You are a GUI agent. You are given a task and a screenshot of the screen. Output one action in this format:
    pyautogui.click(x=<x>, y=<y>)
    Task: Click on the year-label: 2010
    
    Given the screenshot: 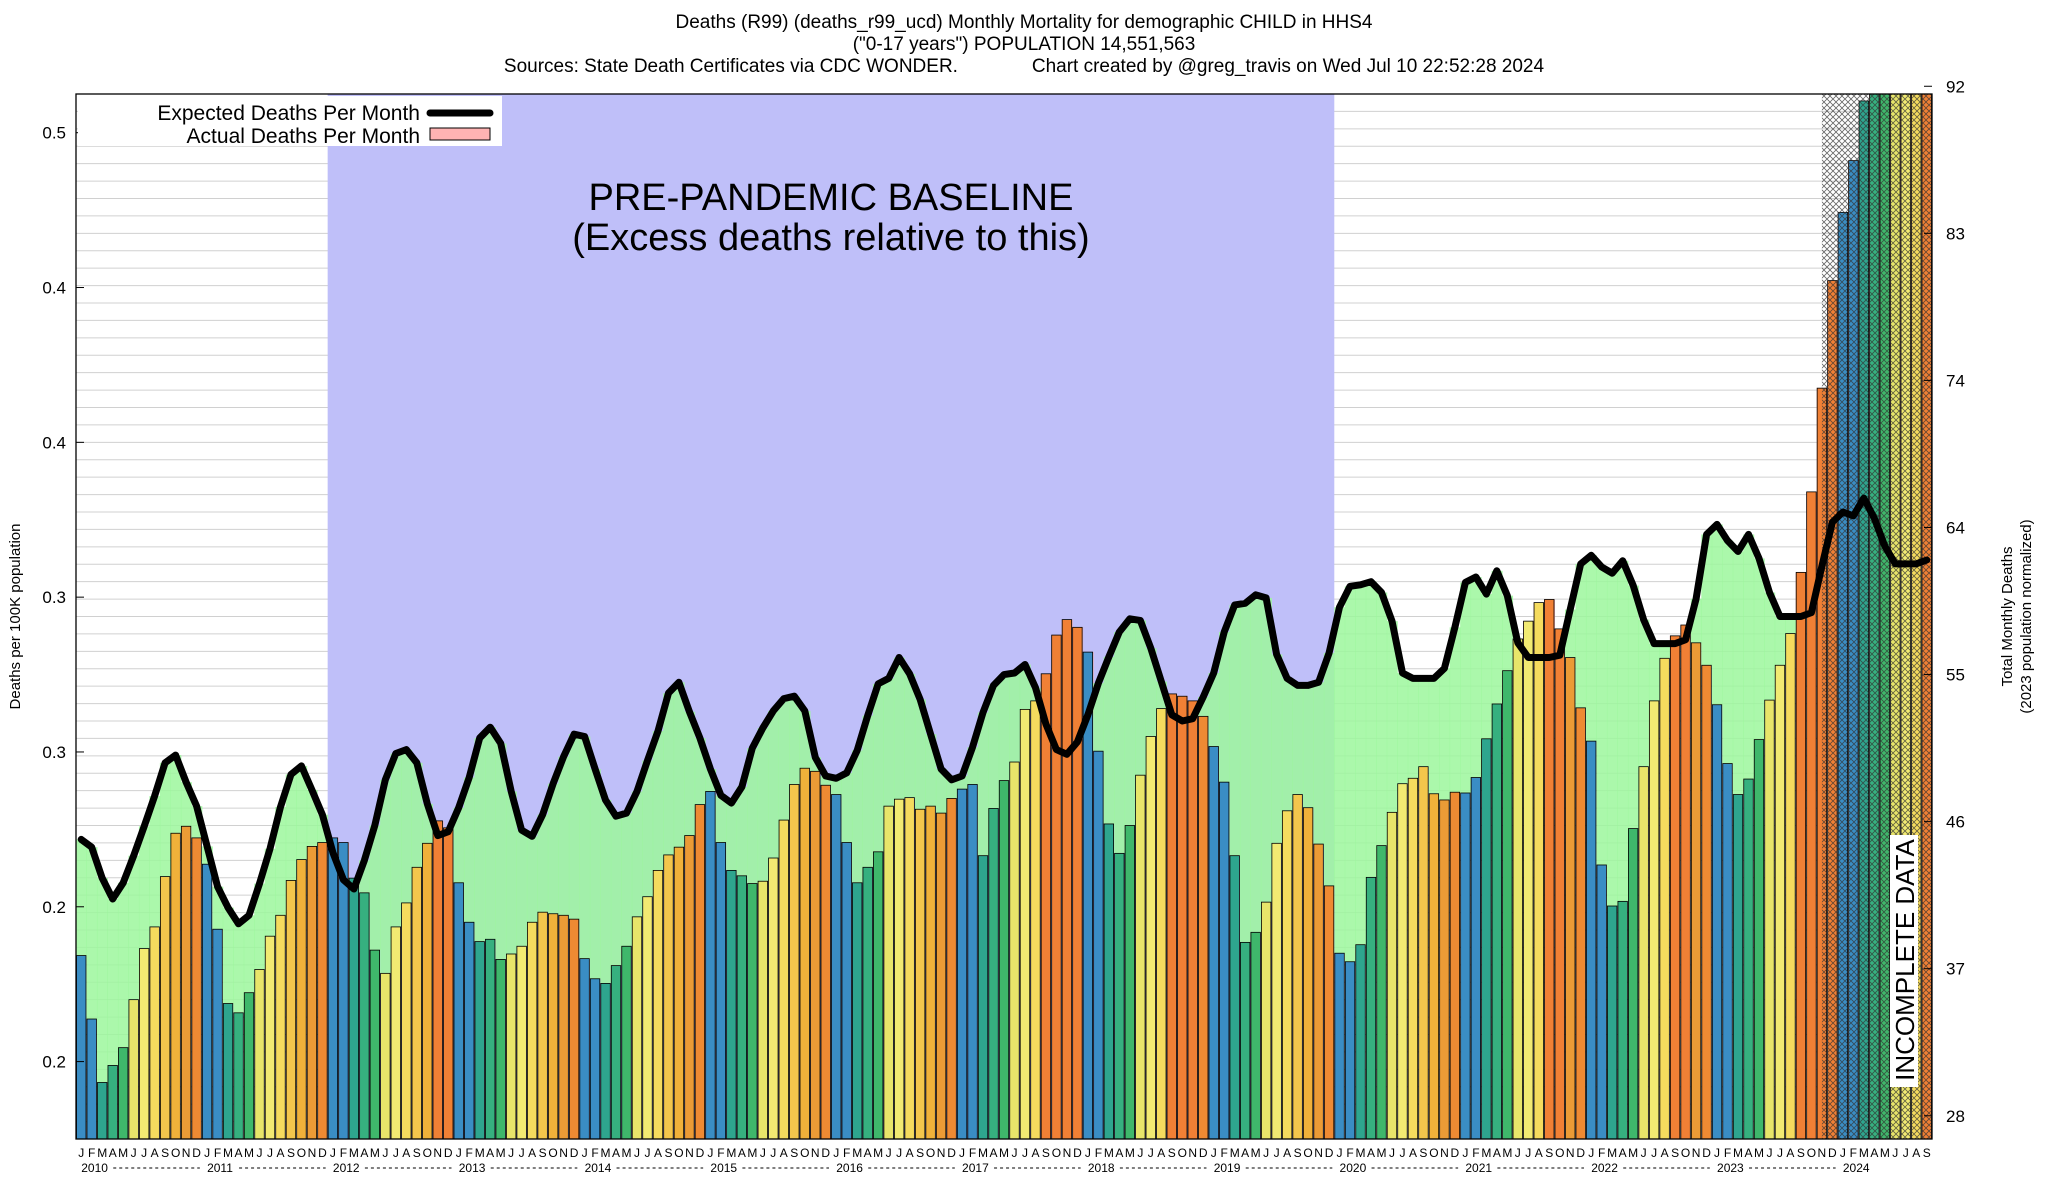 What is the action you would take?
    pyautogui.click(x=94, y=1168)
    